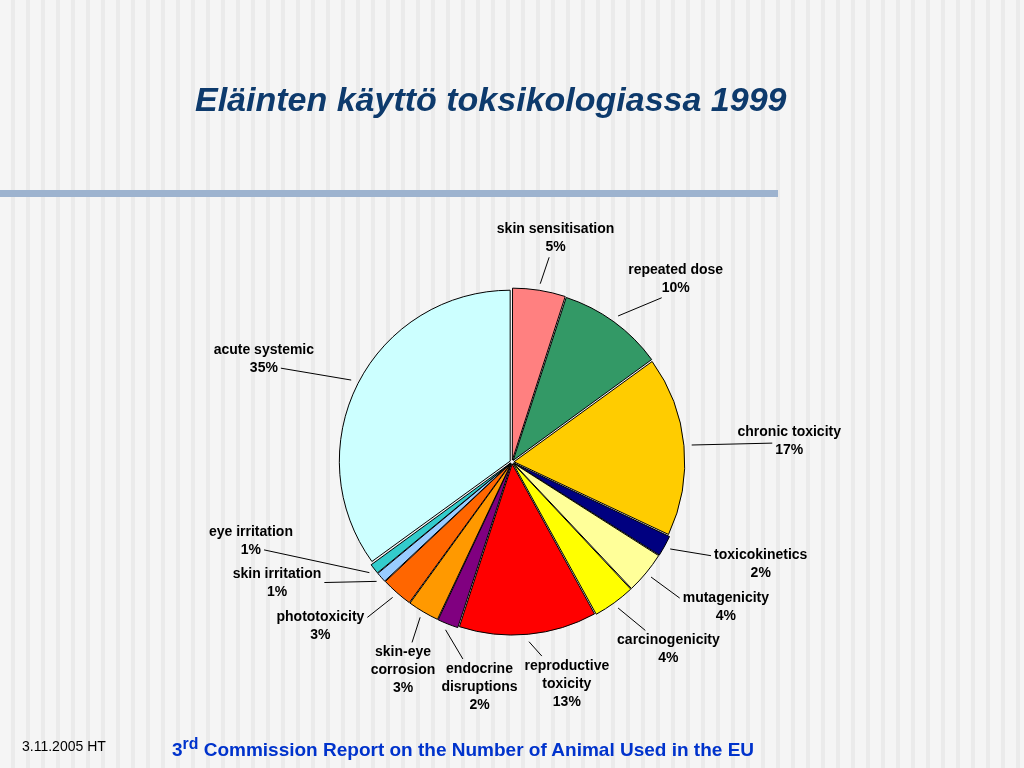 The height and width of the screenshot is (768, 1024). Describe the element at coordinates (761, 553) in the screenshot. I see `slice-label: toxicokinetics` at that location.